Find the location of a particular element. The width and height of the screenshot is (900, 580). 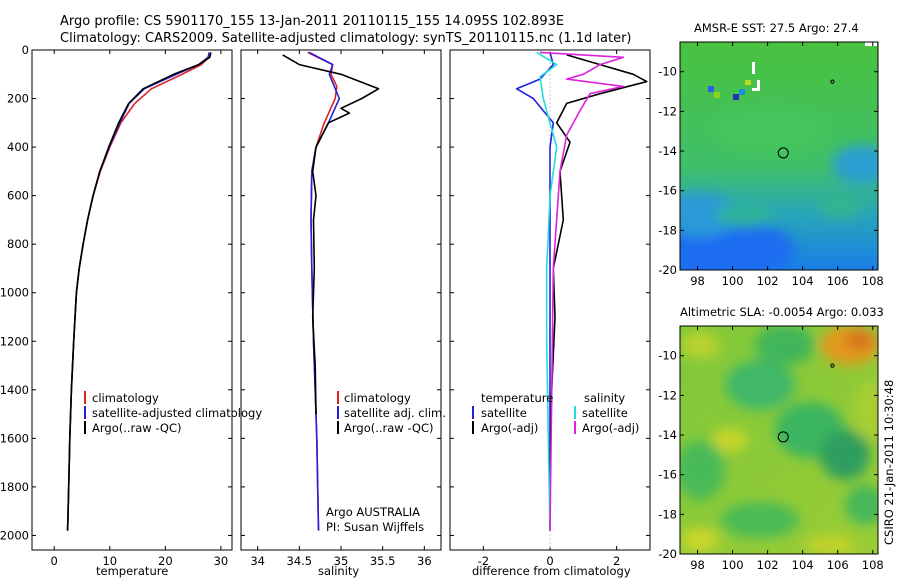

y-tick-label: 1600 is located at coordinates (14, 438).